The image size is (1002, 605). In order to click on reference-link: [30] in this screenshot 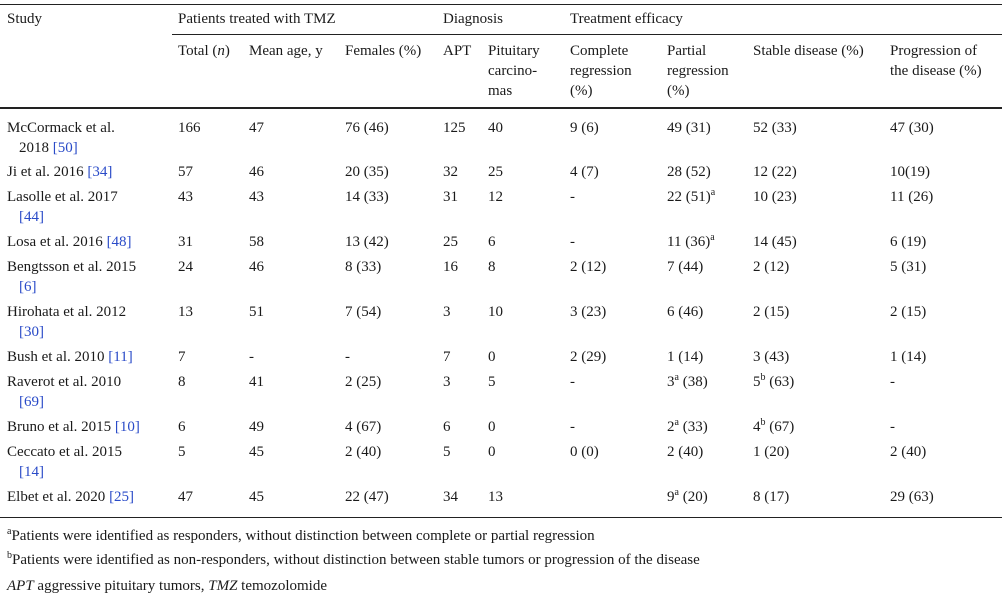, I will do `click(31, 332)`.